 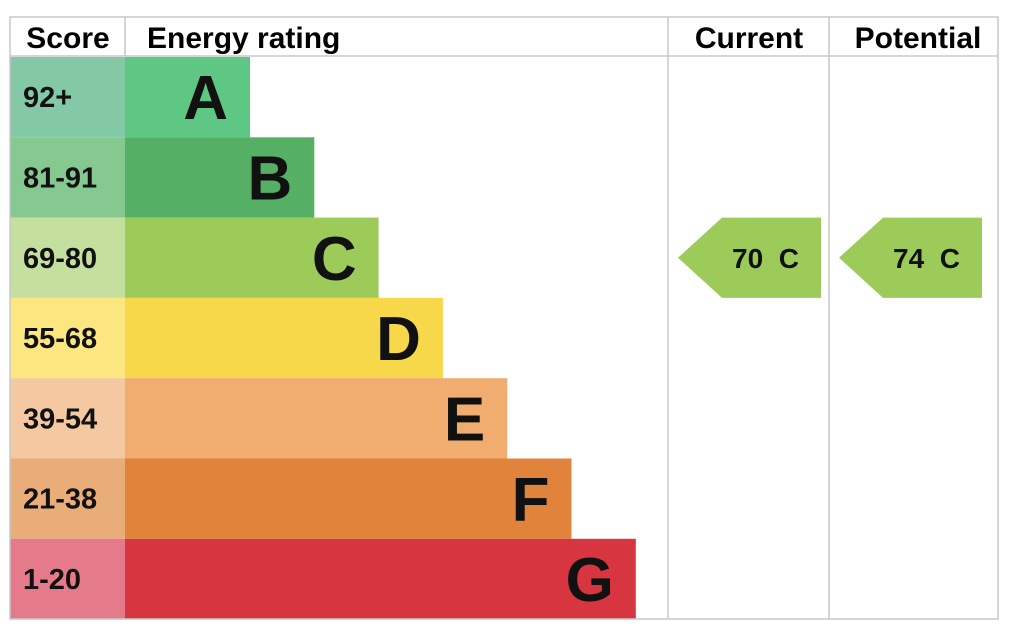 What do you see at coordinates (464, 419) in the screenshot?
I see `rating-letter-e: E` at bounding box center [464, 419].